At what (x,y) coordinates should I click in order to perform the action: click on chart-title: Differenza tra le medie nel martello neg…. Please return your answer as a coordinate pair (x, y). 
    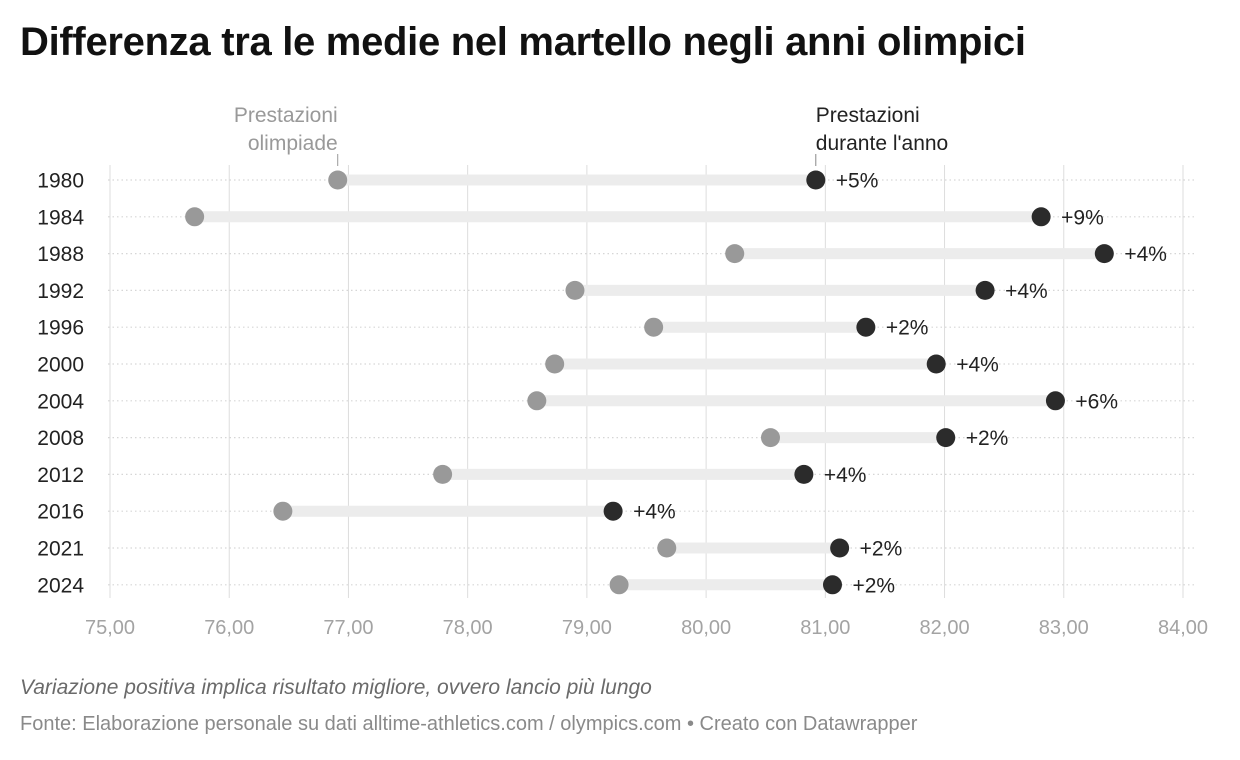
    Looking at the image, I should click on (523, 42).